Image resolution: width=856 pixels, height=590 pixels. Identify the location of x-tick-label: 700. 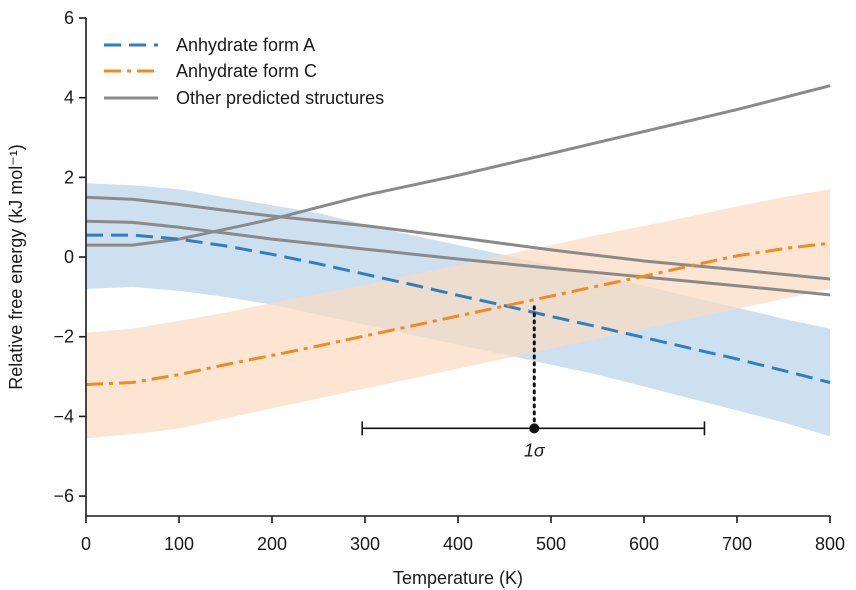
(737, 544).